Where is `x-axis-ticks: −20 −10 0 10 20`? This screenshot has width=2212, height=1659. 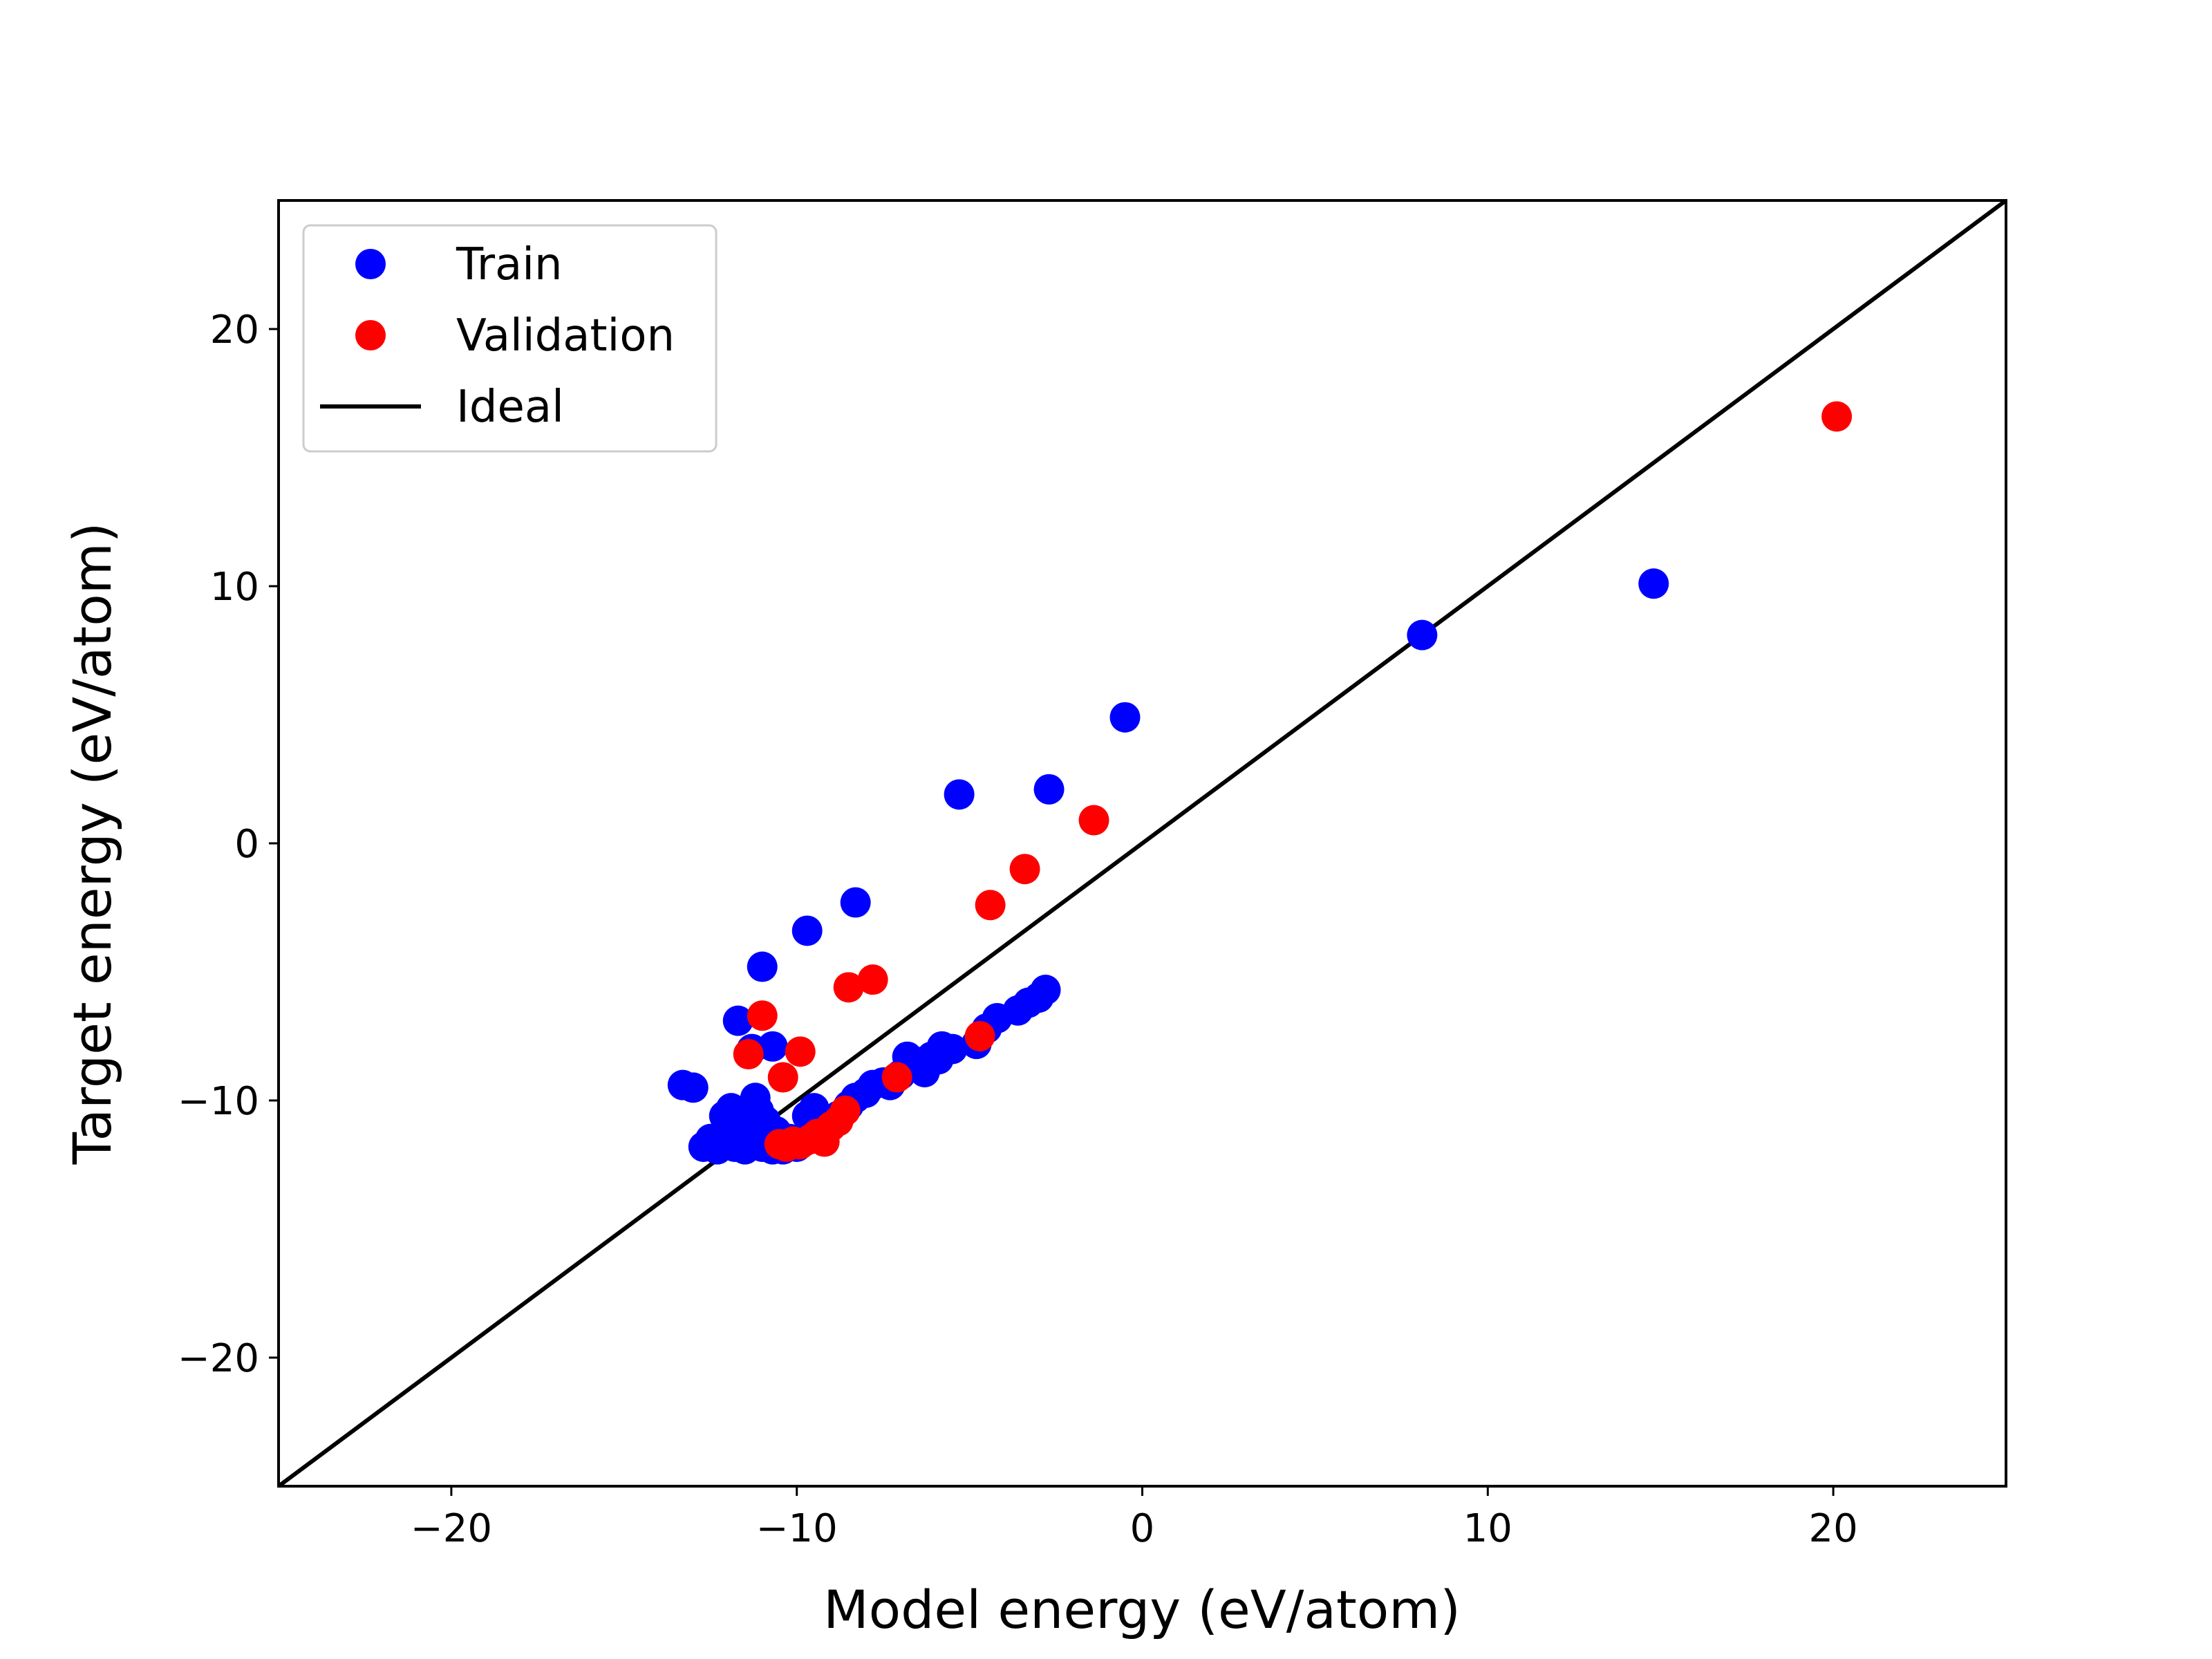
x-axis-ticks: −20 −10 0 10 20 is located at coordinates (1134, 1518).